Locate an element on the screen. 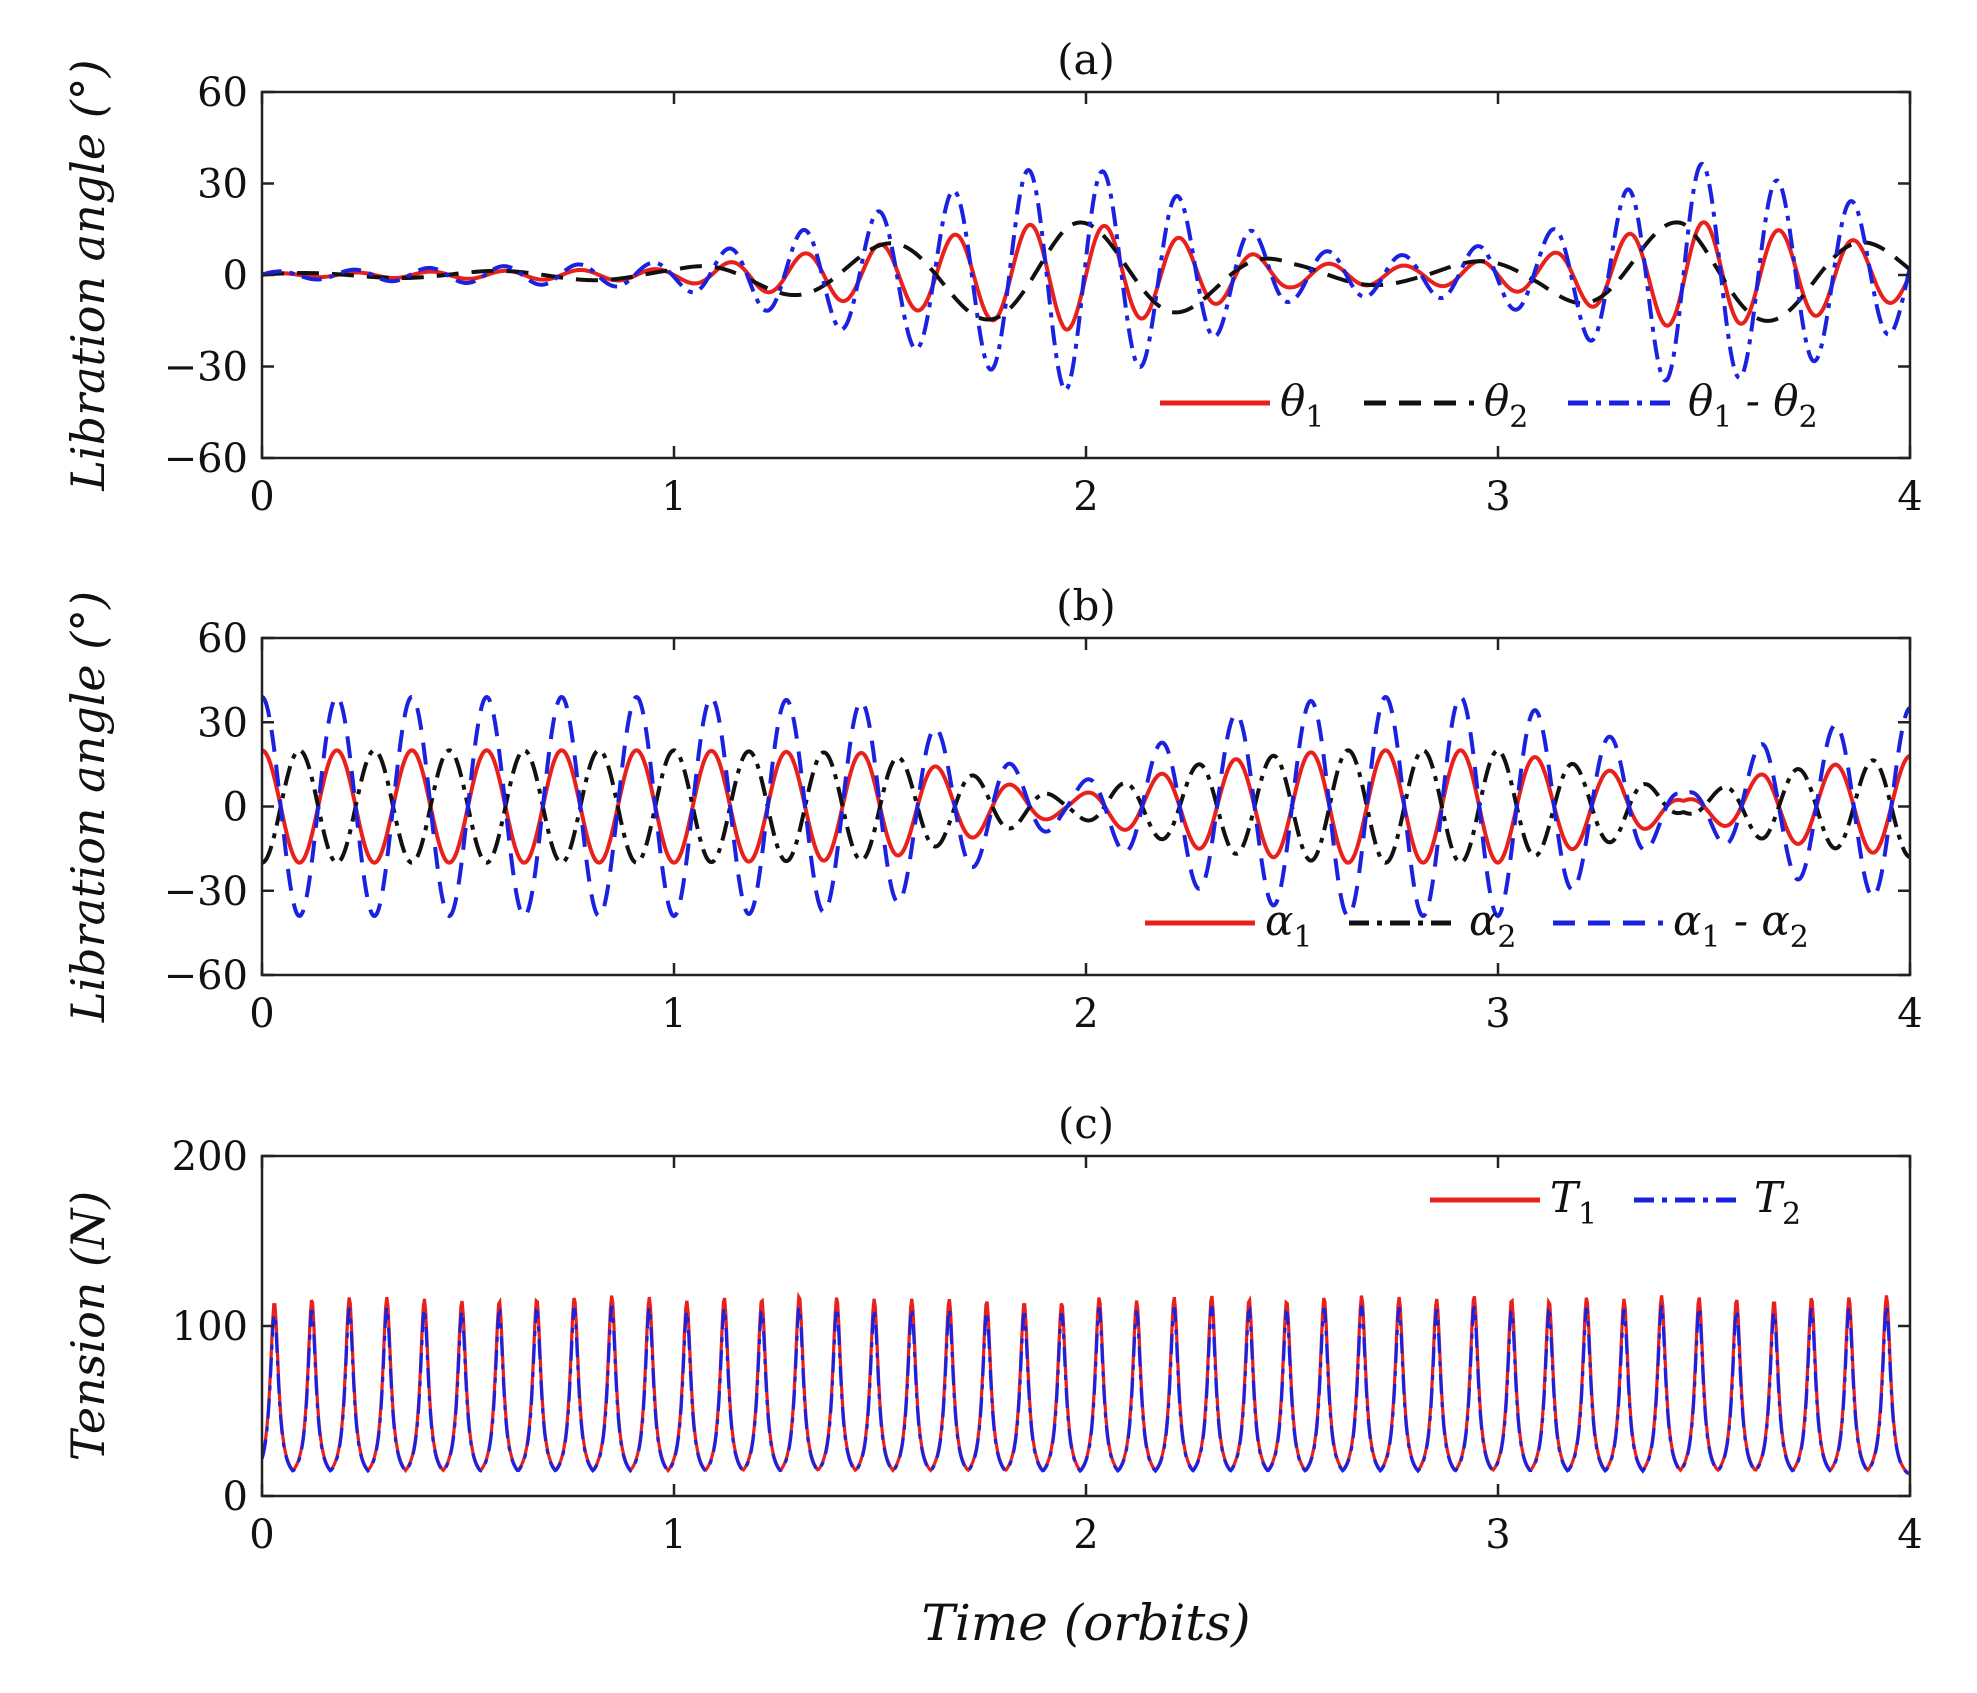 This screenshot has height=1693, width=1977. legend-entry: α1 - α2 is located at coordinates (1741, 925).